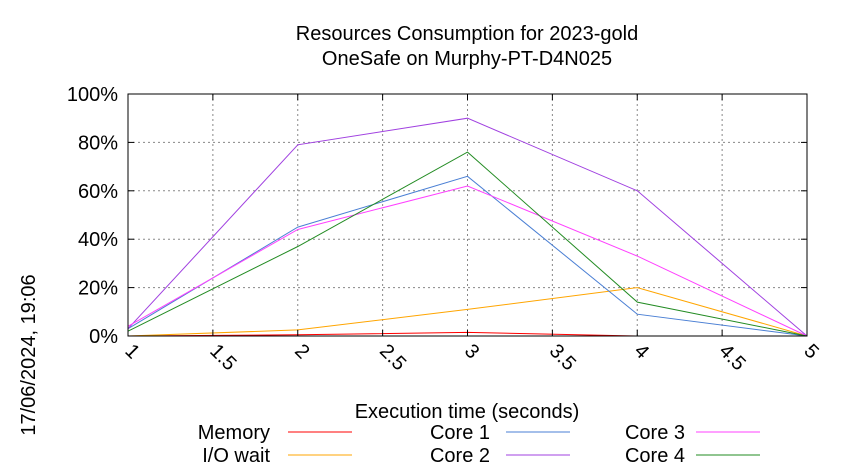  I want to click on x-axis-label: Execution time (seconds), so click(467, 412).